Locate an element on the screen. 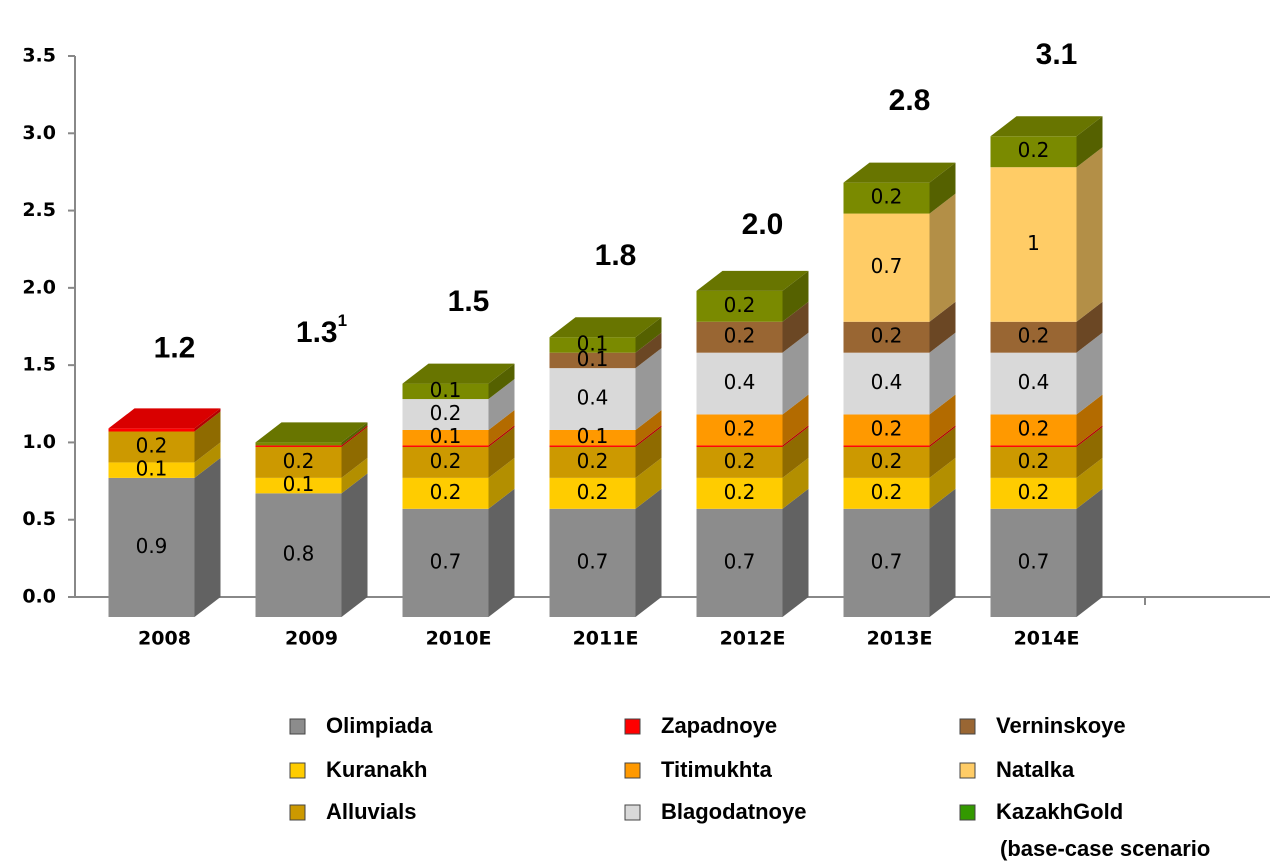  total-label: 1.31 is located at coordinates (321, 330).